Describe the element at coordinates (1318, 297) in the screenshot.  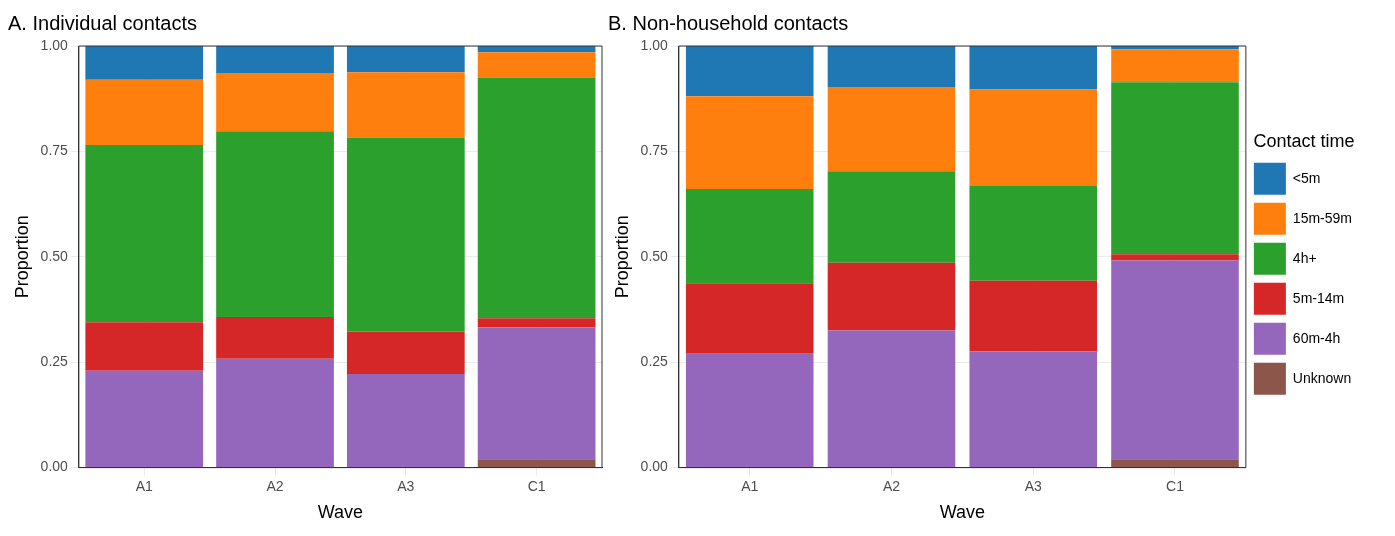
I see `legend-label: 5m-14m` at that location.